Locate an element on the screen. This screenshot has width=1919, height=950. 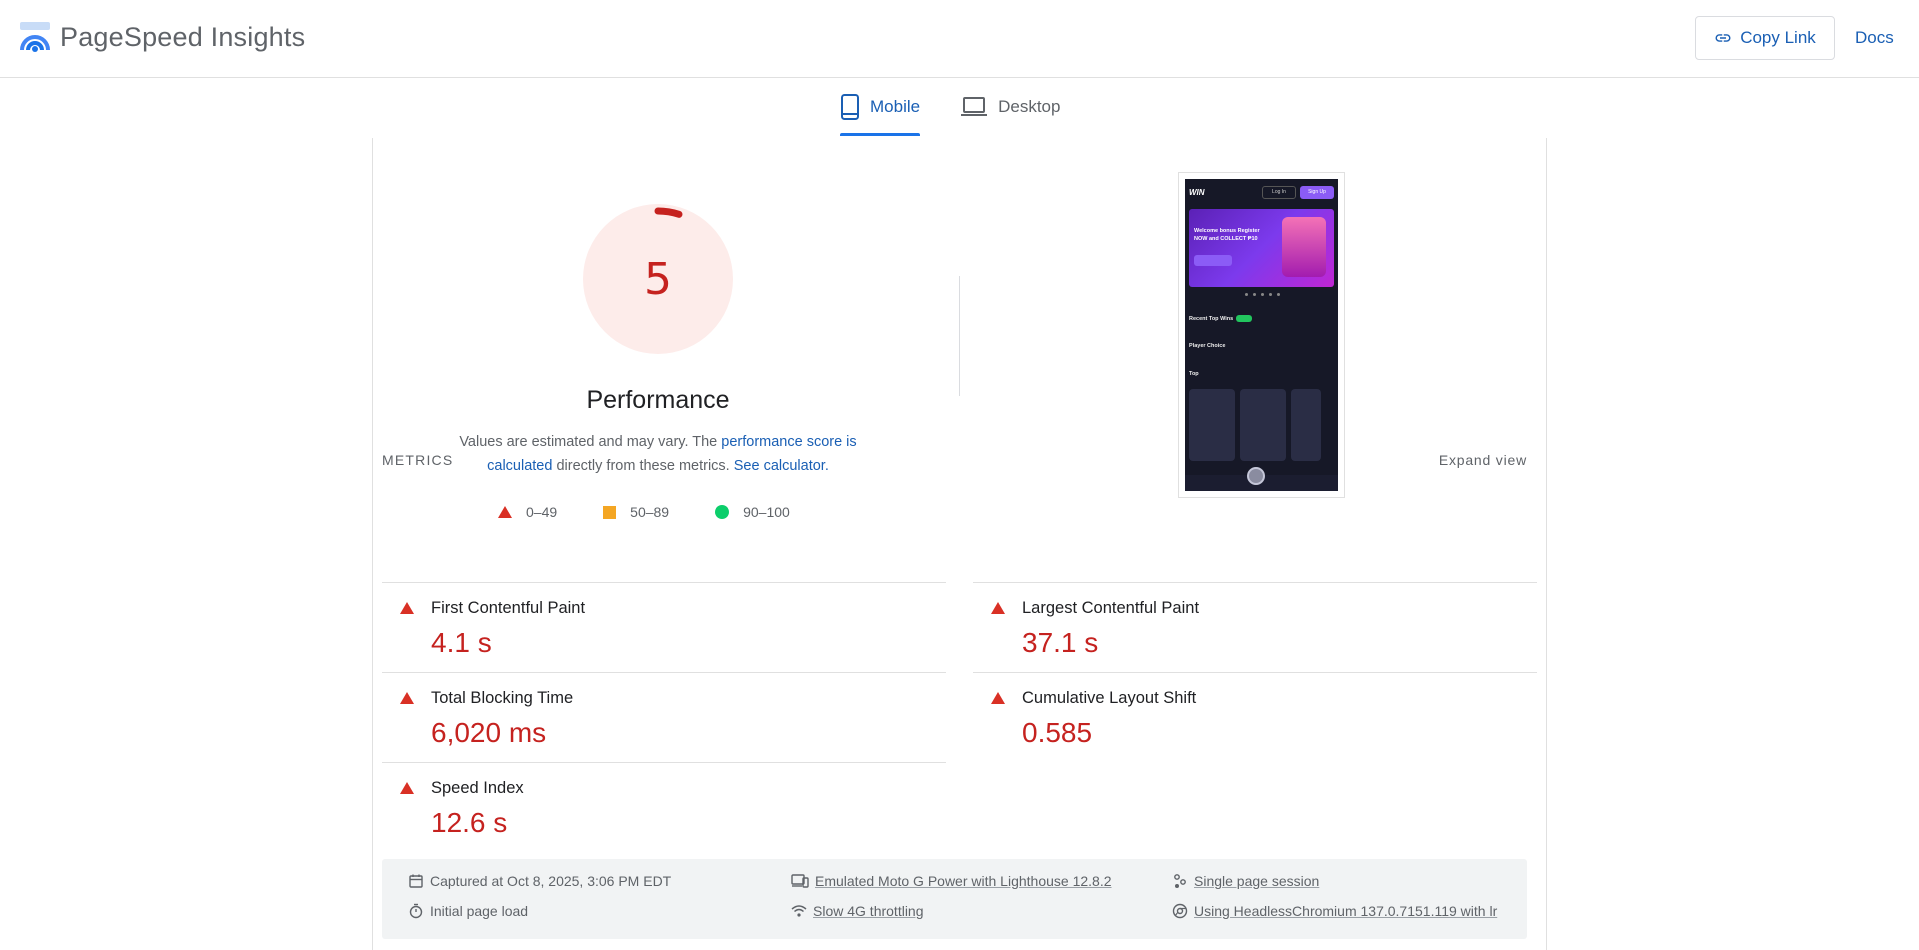
copy-link-button: Copy Link is located at coordinates (1765, 38).